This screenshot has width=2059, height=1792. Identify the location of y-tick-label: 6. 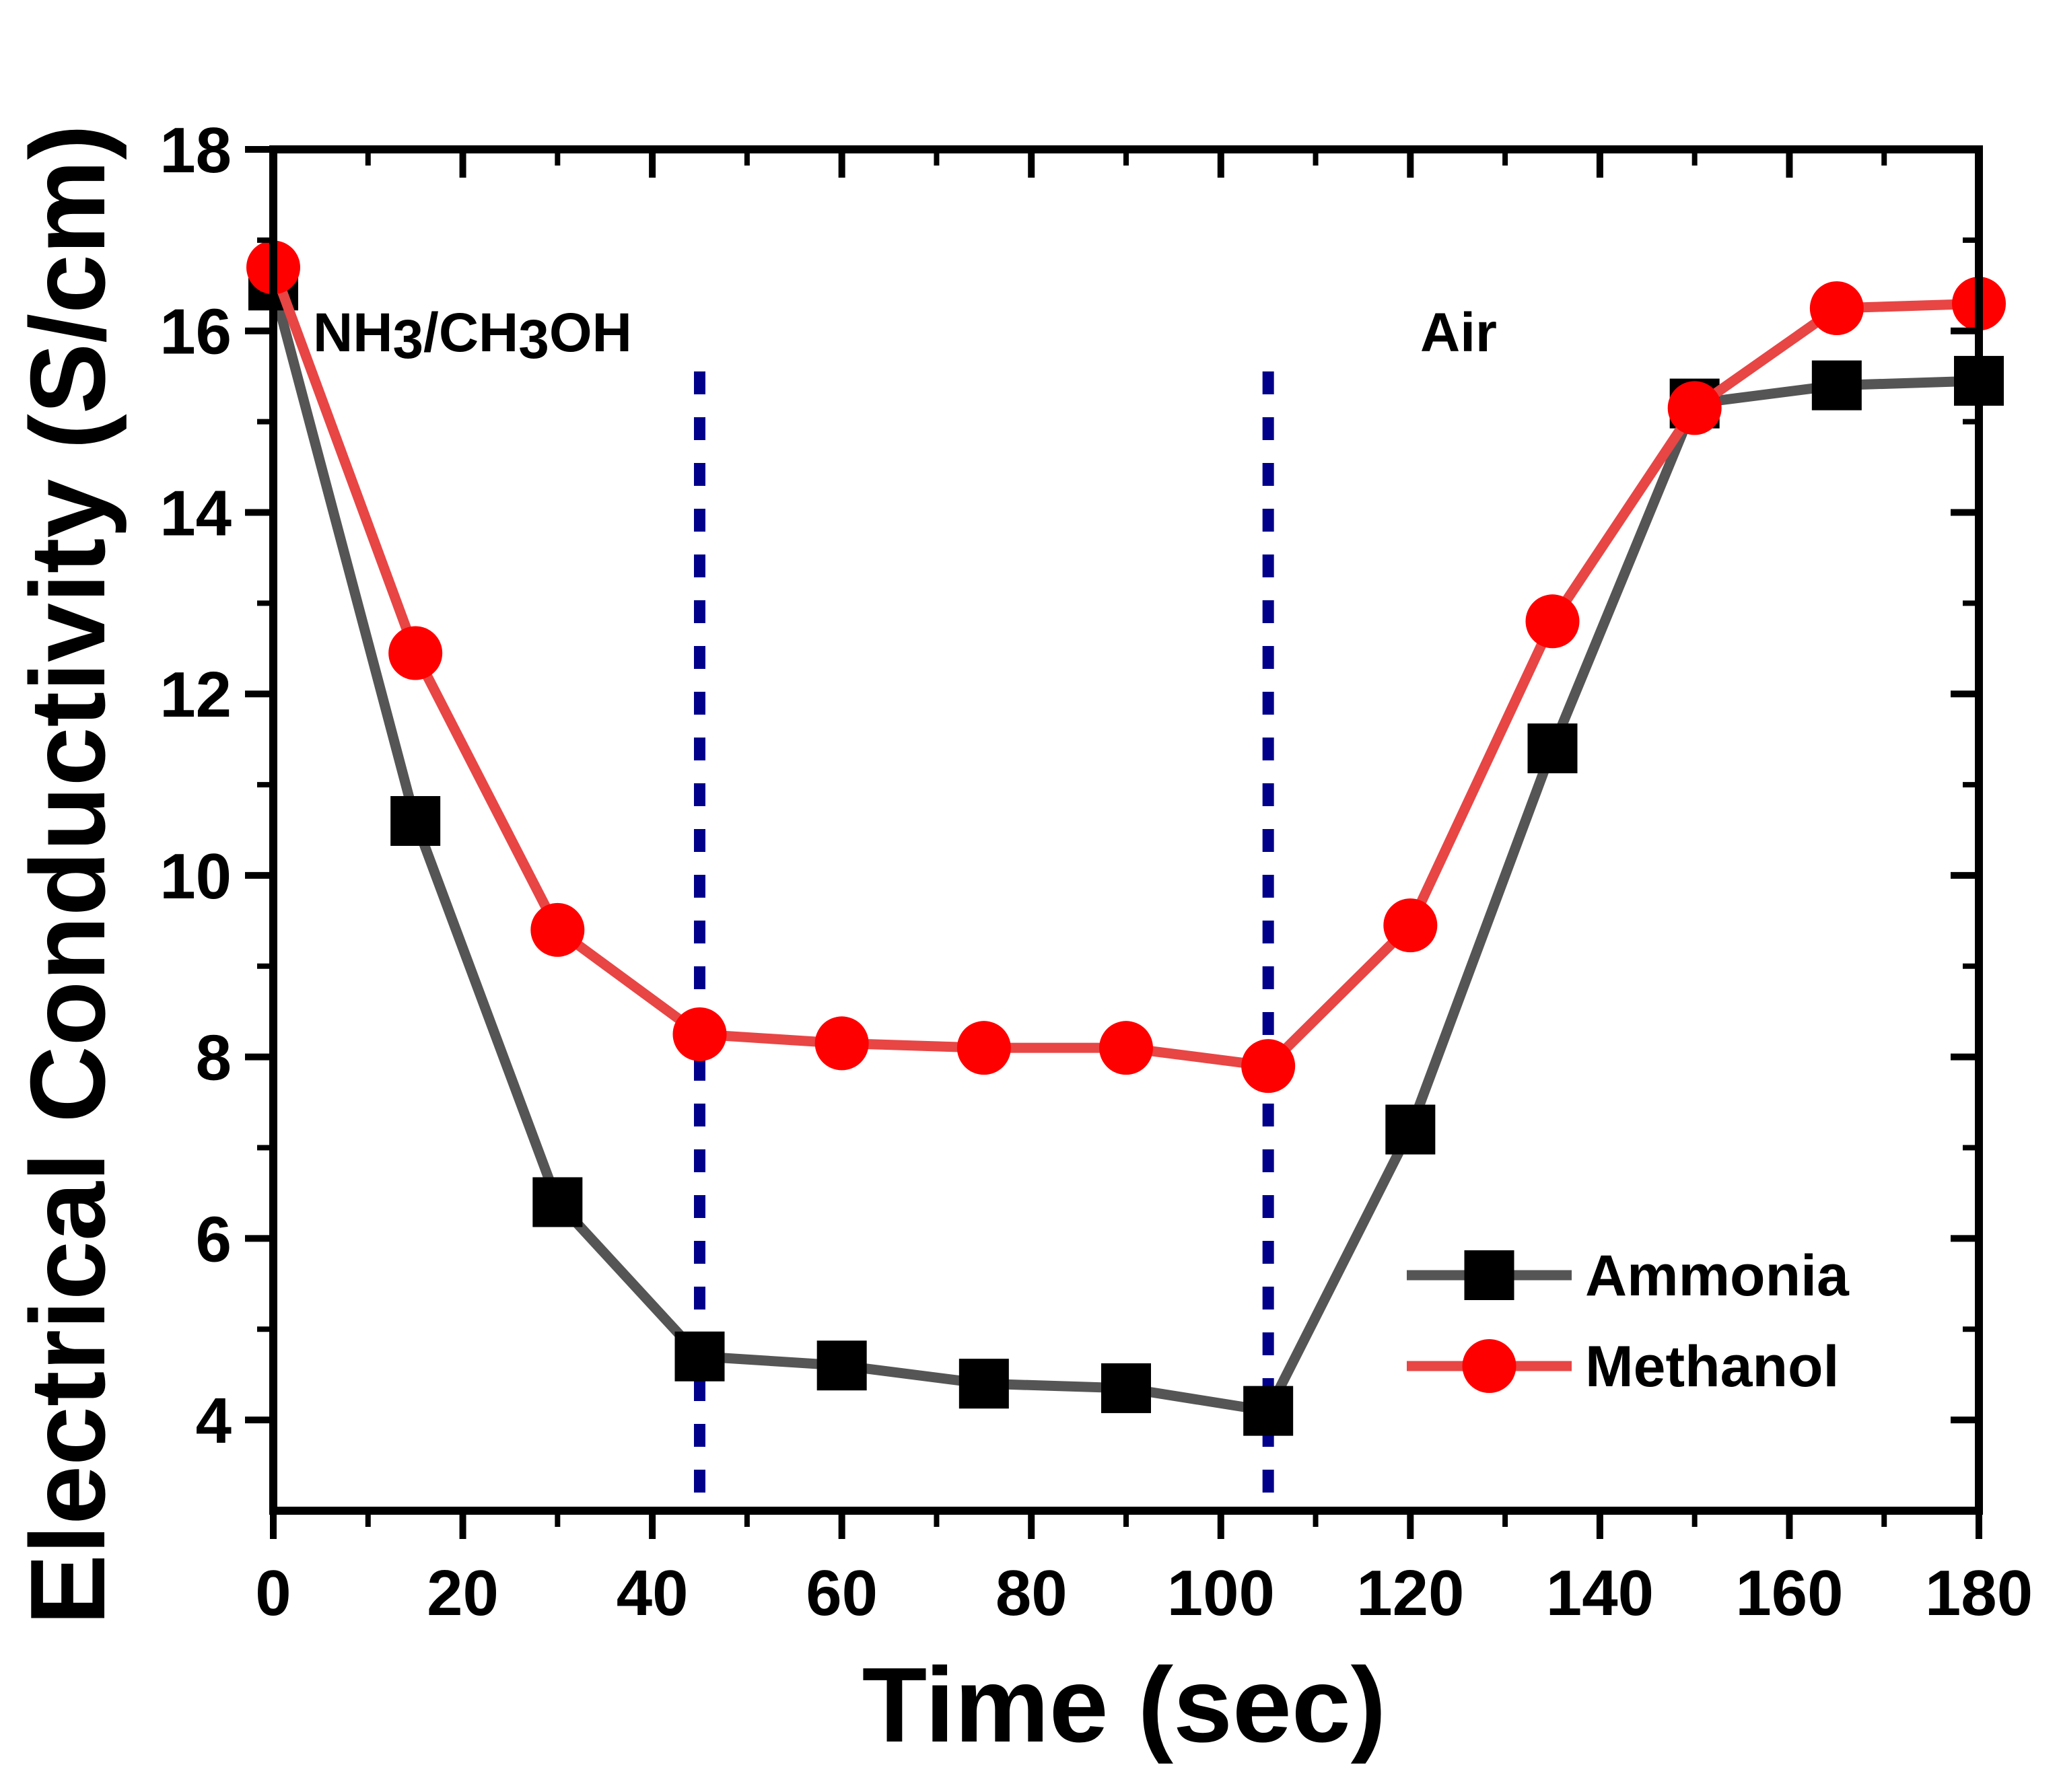
(214, 1239).